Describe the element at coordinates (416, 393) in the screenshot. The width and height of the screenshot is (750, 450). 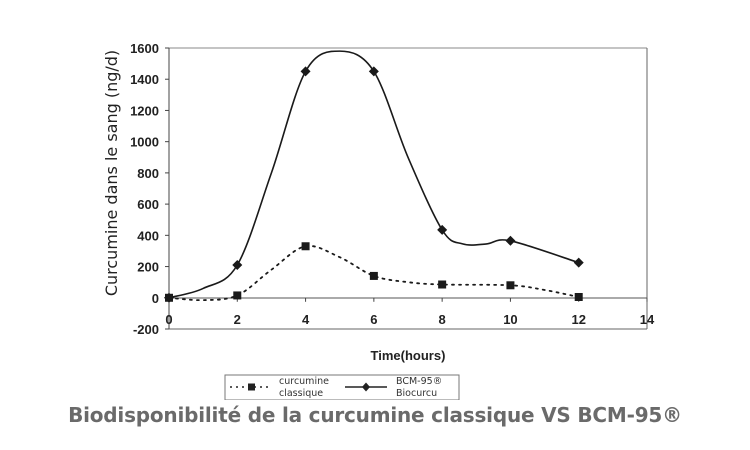
I see `legend-label-line2: Biocurcu` at that location.